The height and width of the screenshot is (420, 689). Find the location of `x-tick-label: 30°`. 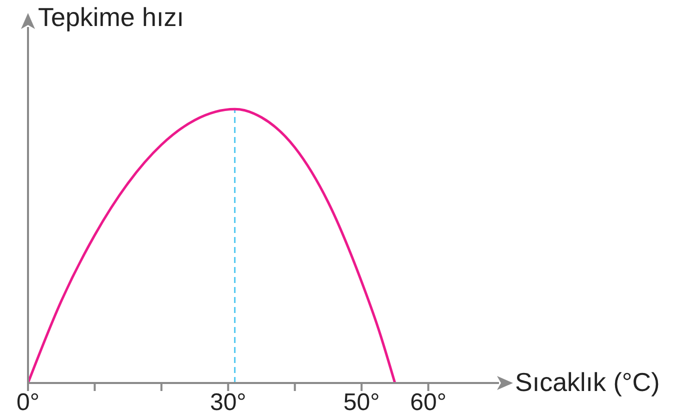

x-tick-label: 30° is located at coordinates (228, 402).